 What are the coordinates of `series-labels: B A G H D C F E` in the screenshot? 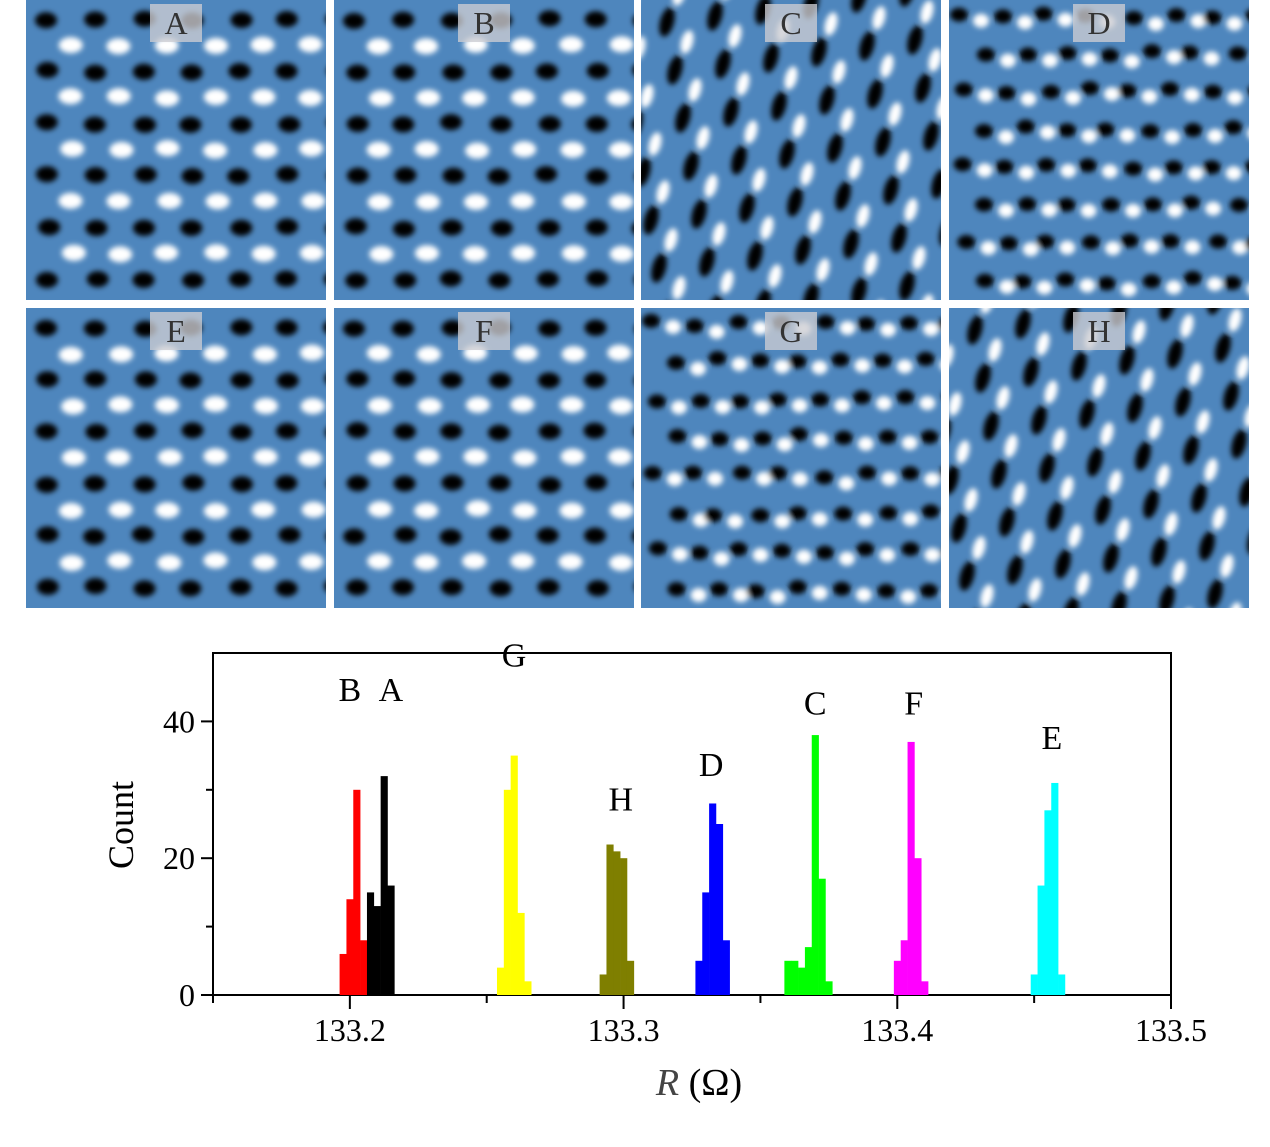 It's located at (701, 728).